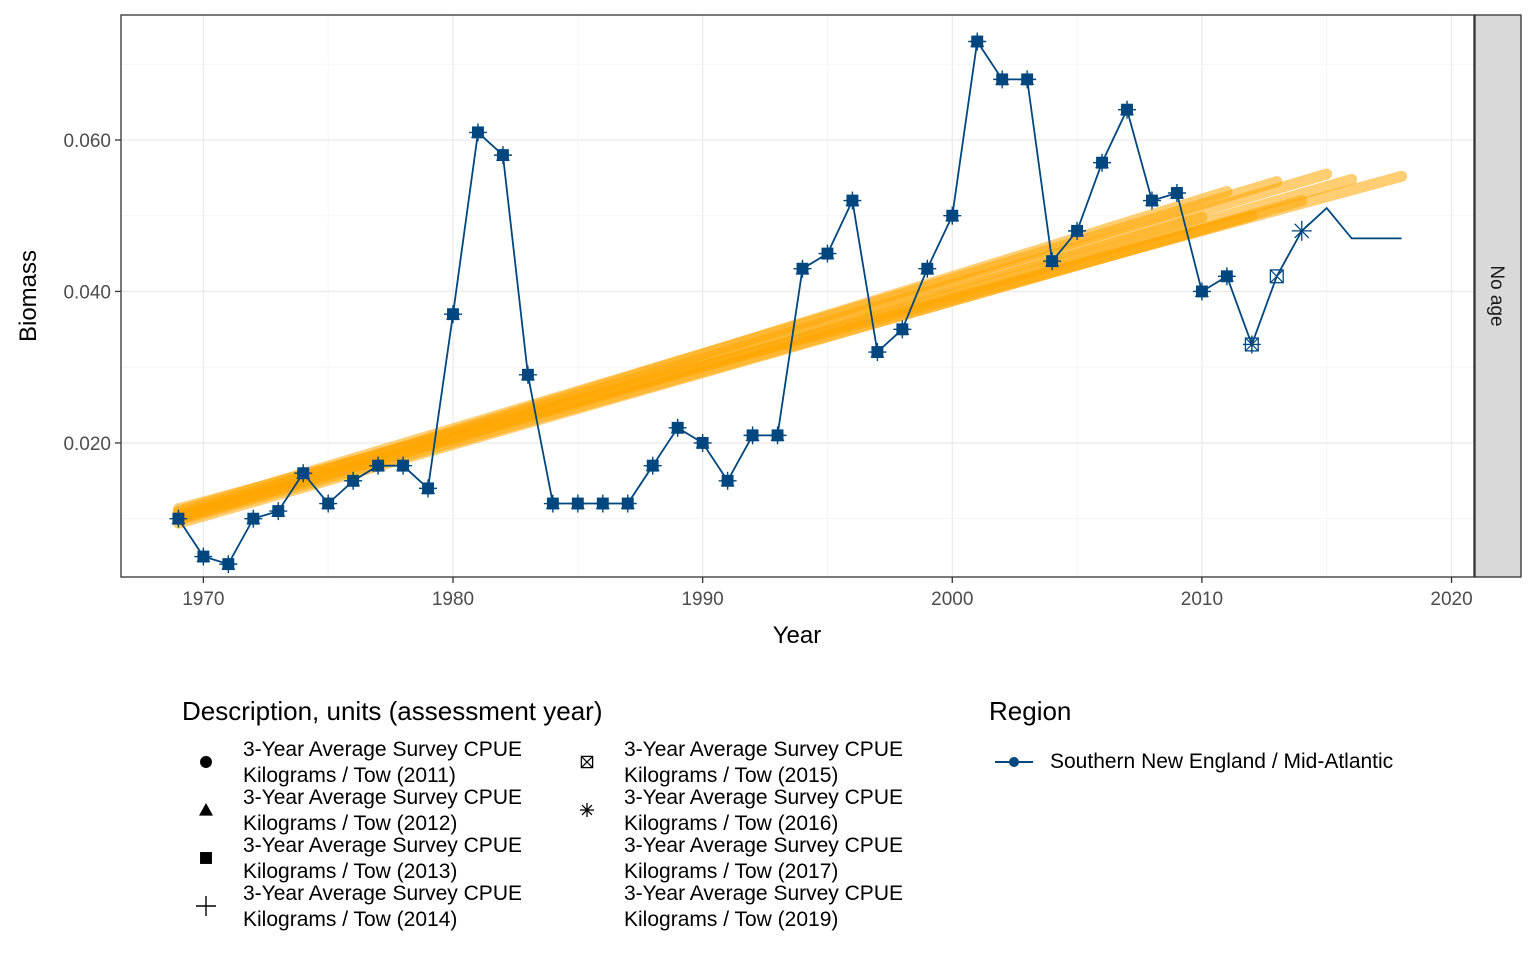 This screenshot has width=1536, height=960. What do you see at coordinates (731, 775) in the screenshot?
I see `description-legend-label-line2: Kilograms / Tow (2015)` at bounding box center [731, 775].